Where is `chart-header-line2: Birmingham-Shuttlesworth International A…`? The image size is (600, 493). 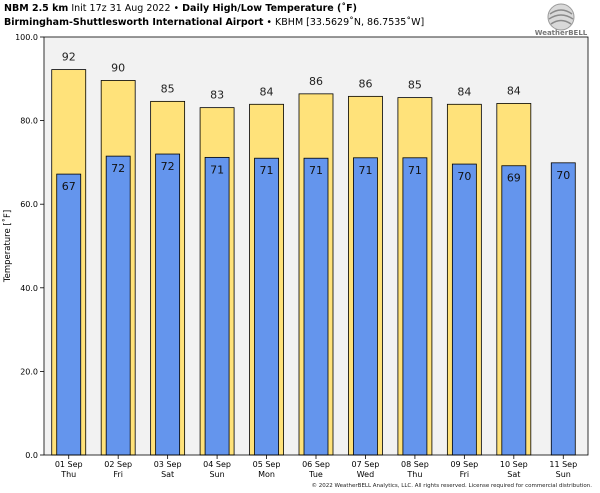
chart-header-line2: Birmingham-Shuttlesworth International A… is located at coordinates (214, 22).